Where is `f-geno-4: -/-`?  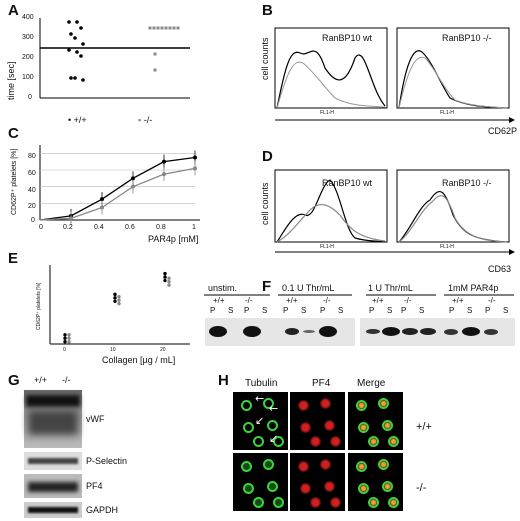 f-geno-4: -/- is located at coordinates (327, 300).